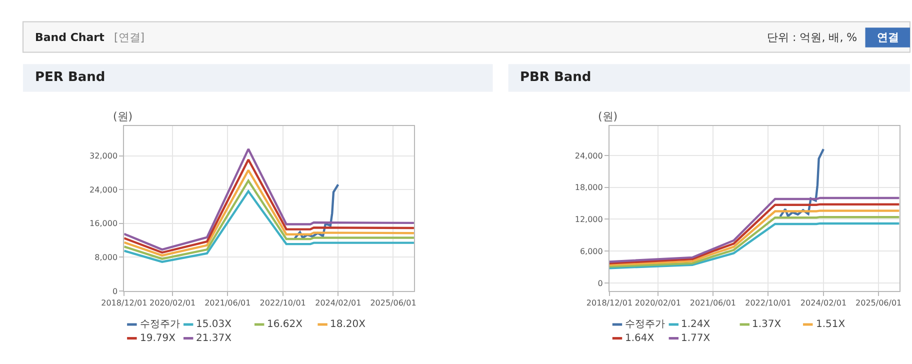  What do you see at coordinates (104, 156) in the screenshot?
I see `y-tick-label: 32,000` at bounding box center [104, 156].